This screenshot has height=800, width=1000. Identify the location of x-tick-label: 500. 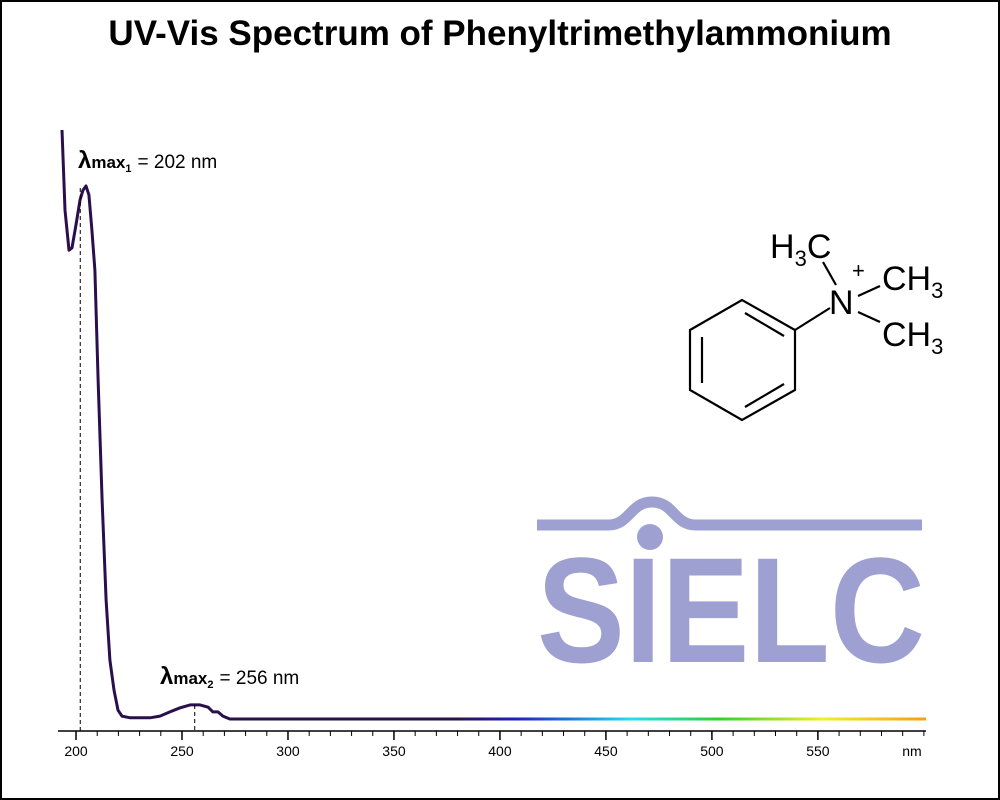
(712, 751).